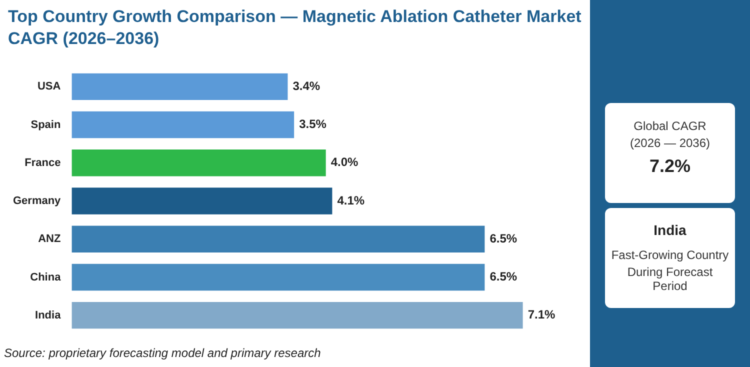  I want to click on text: Global CAGR, so click(670, 126).